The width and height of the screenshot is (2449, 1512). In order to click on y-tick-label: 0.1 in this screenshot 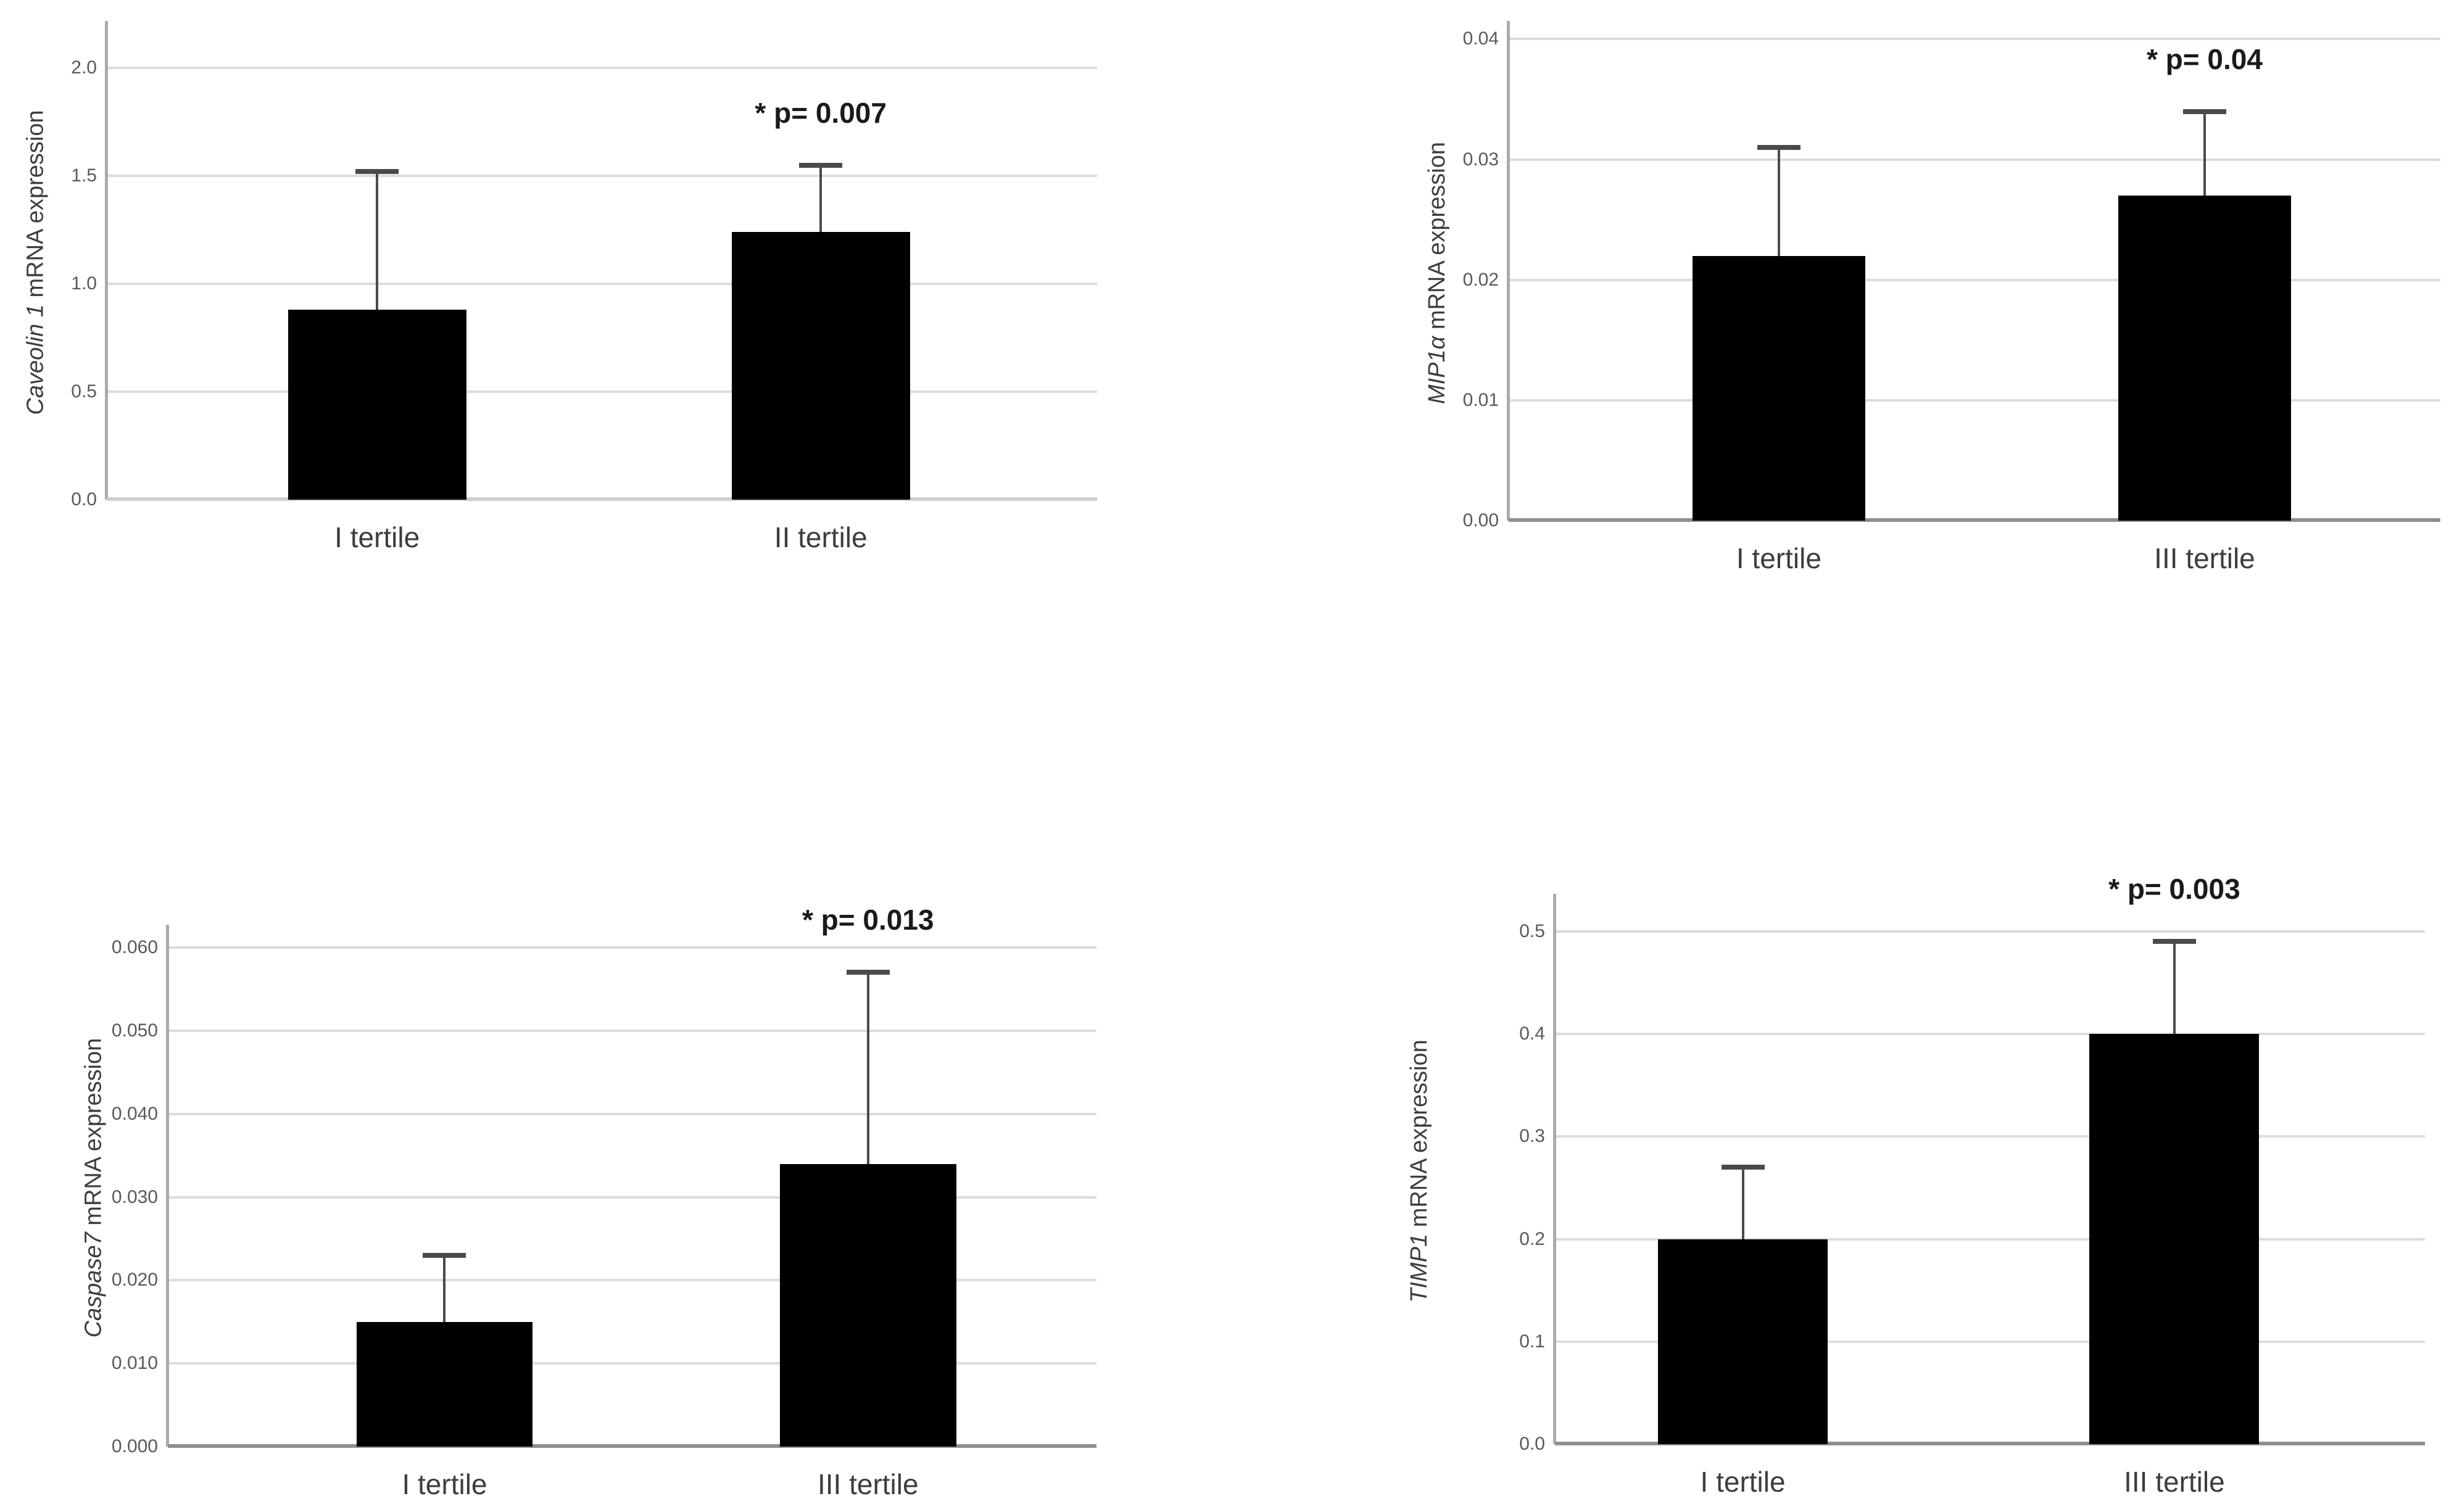, I will do `click(1532, 1342)`.